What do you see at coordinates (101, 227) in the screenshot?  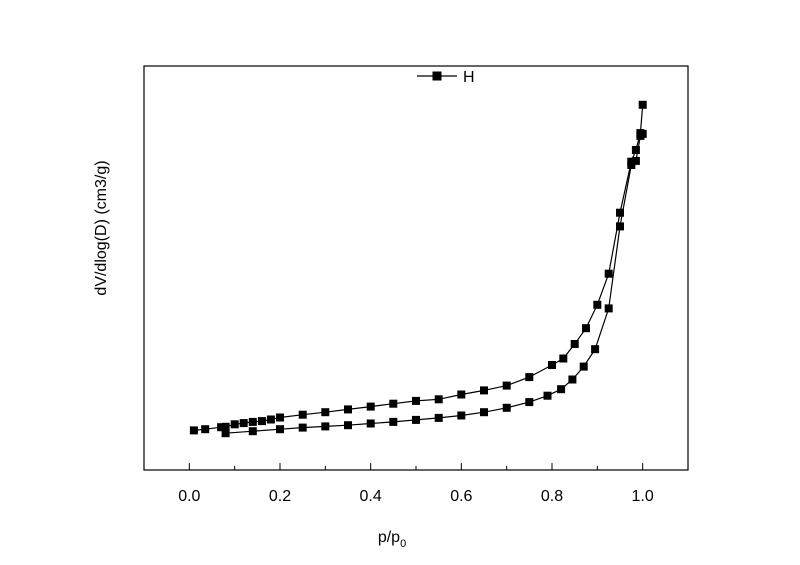 I see `y-axis-title: dV/dlog(D) (cm3/g)` at bounding box center [101, 227].